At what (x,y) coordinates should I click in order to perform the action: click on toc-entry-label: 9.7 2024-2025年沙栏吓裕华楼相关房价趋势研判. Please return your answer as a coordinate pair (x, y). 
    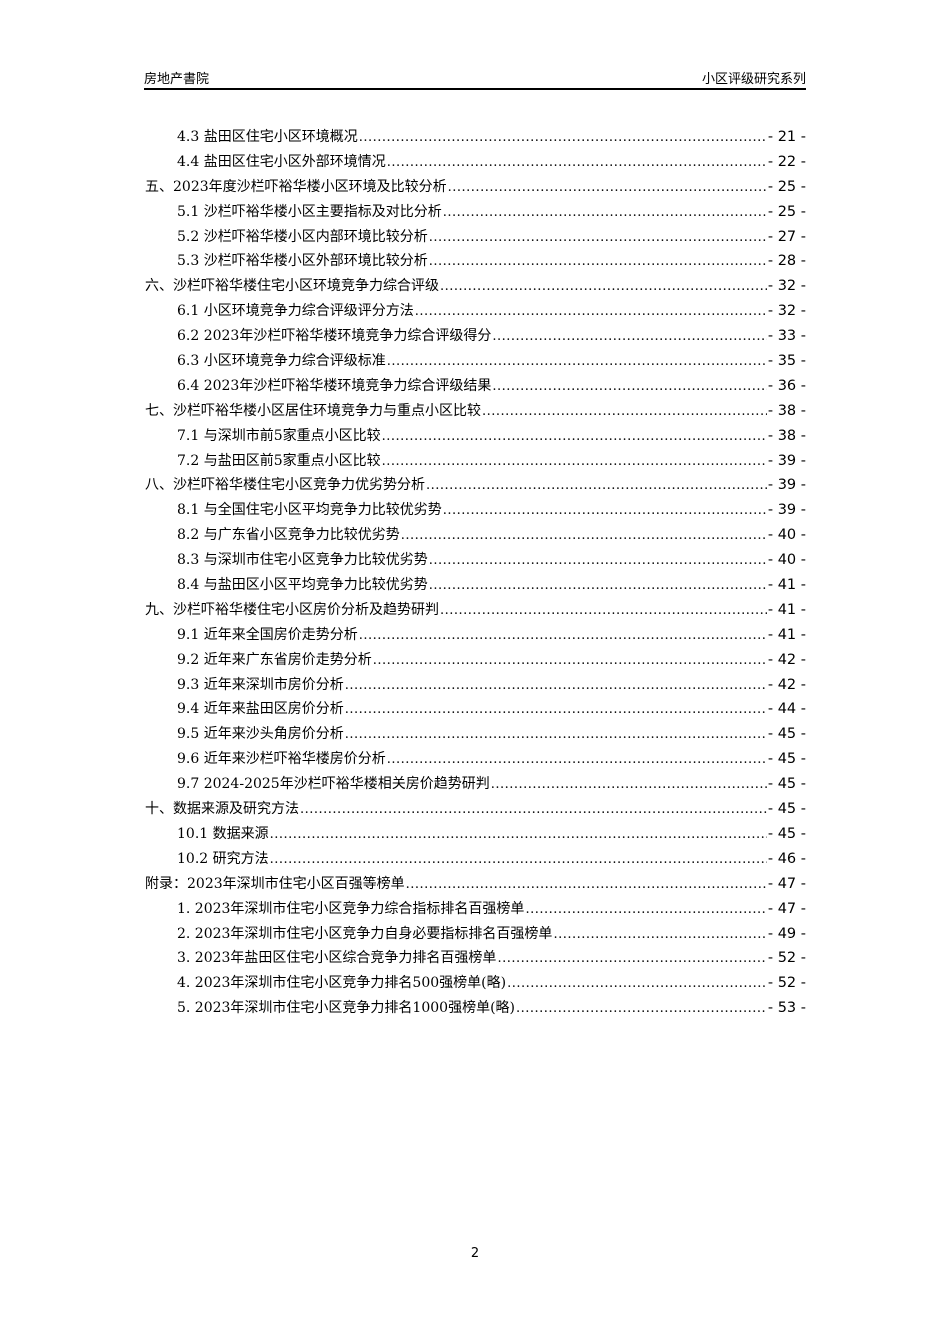
    Looking at the image, I should click on (333, 784).